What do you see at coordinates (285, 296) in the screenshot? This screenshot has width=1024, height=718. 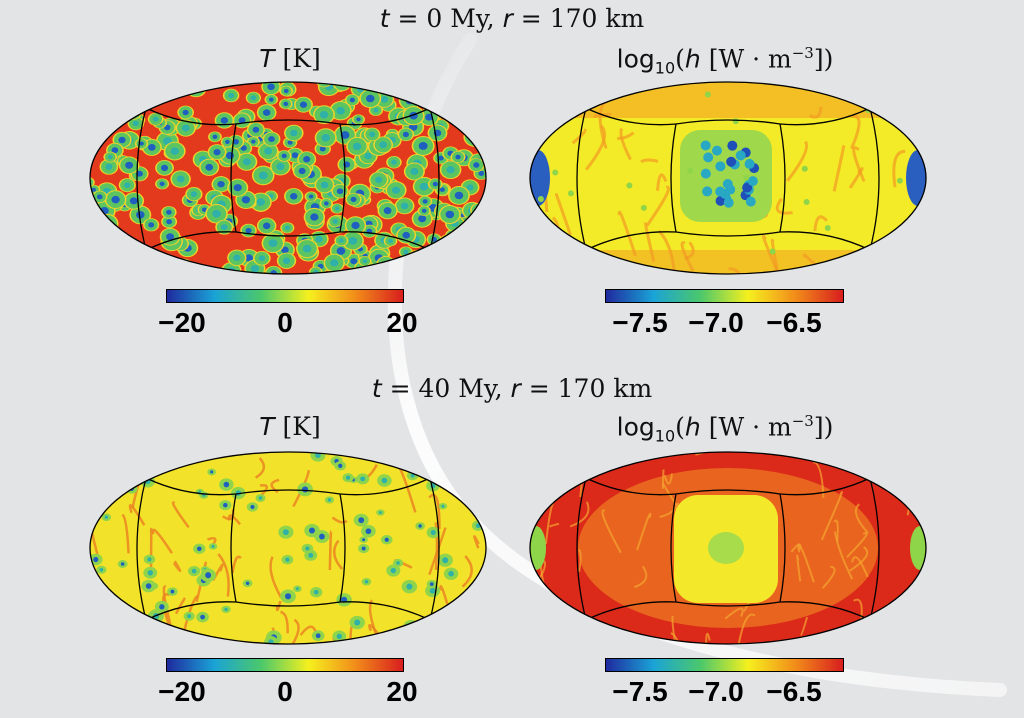 I see `colorbar-temperature-top` at bounding box center [285, 296].